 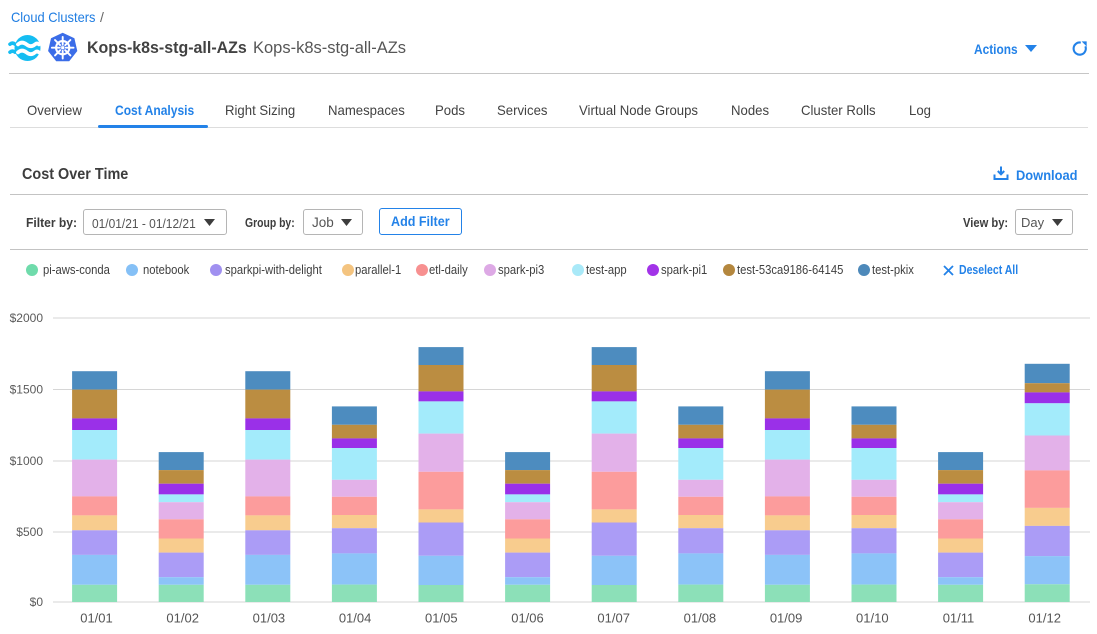 I want to click on svg-text: 01/06, so click(x=527, y=618).